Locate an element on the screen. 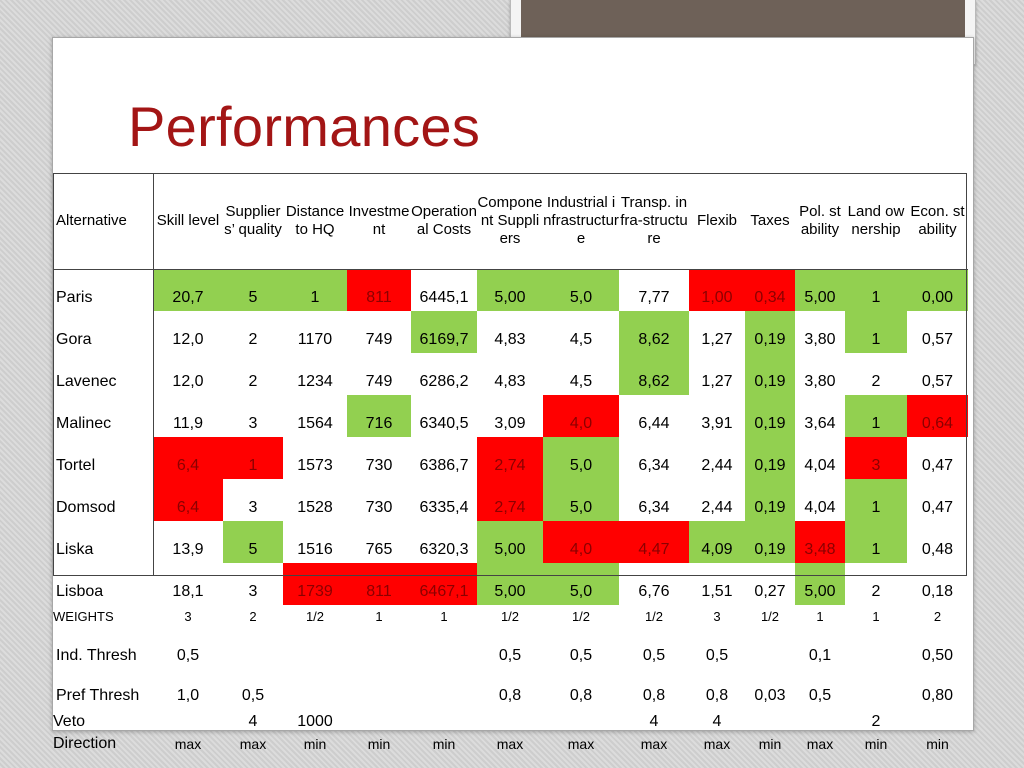 Image resolution: width=1024 pixels, height=768 pixels. slide-title: Performances is located at coordinates (304, 126).